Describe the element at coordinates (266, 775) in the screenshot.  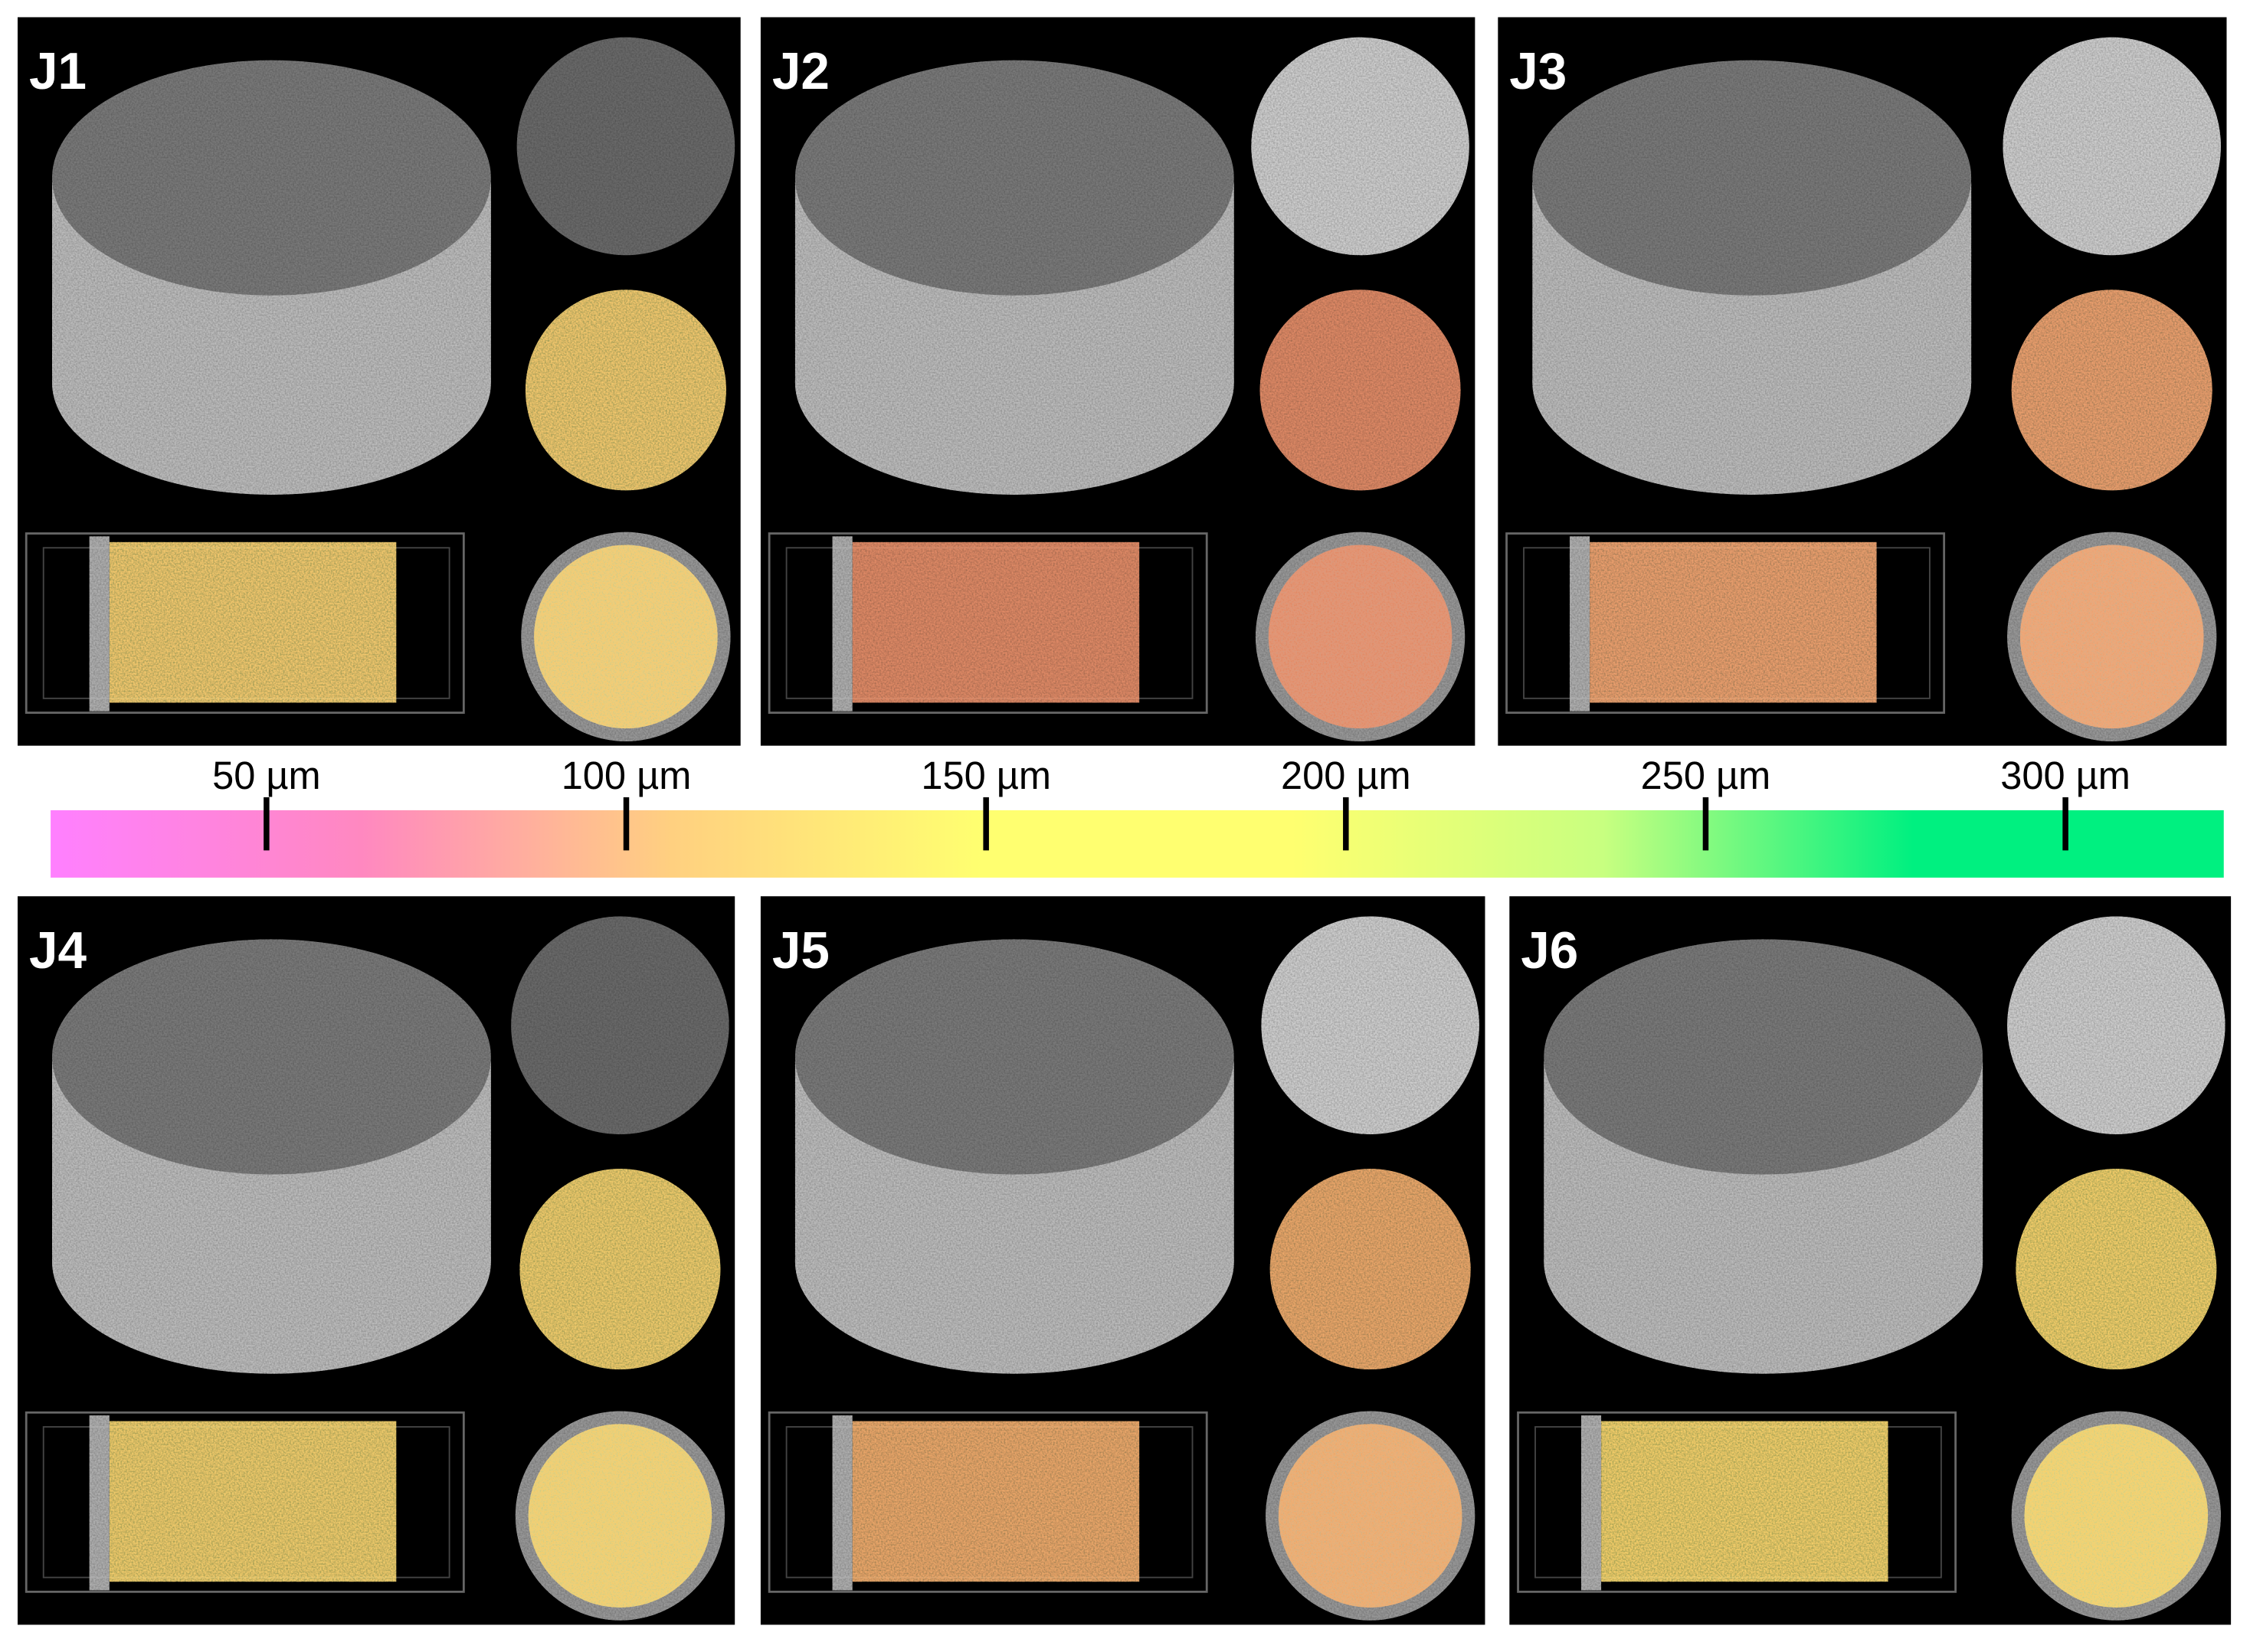
I see `tick-label: 50 µm` at that location.